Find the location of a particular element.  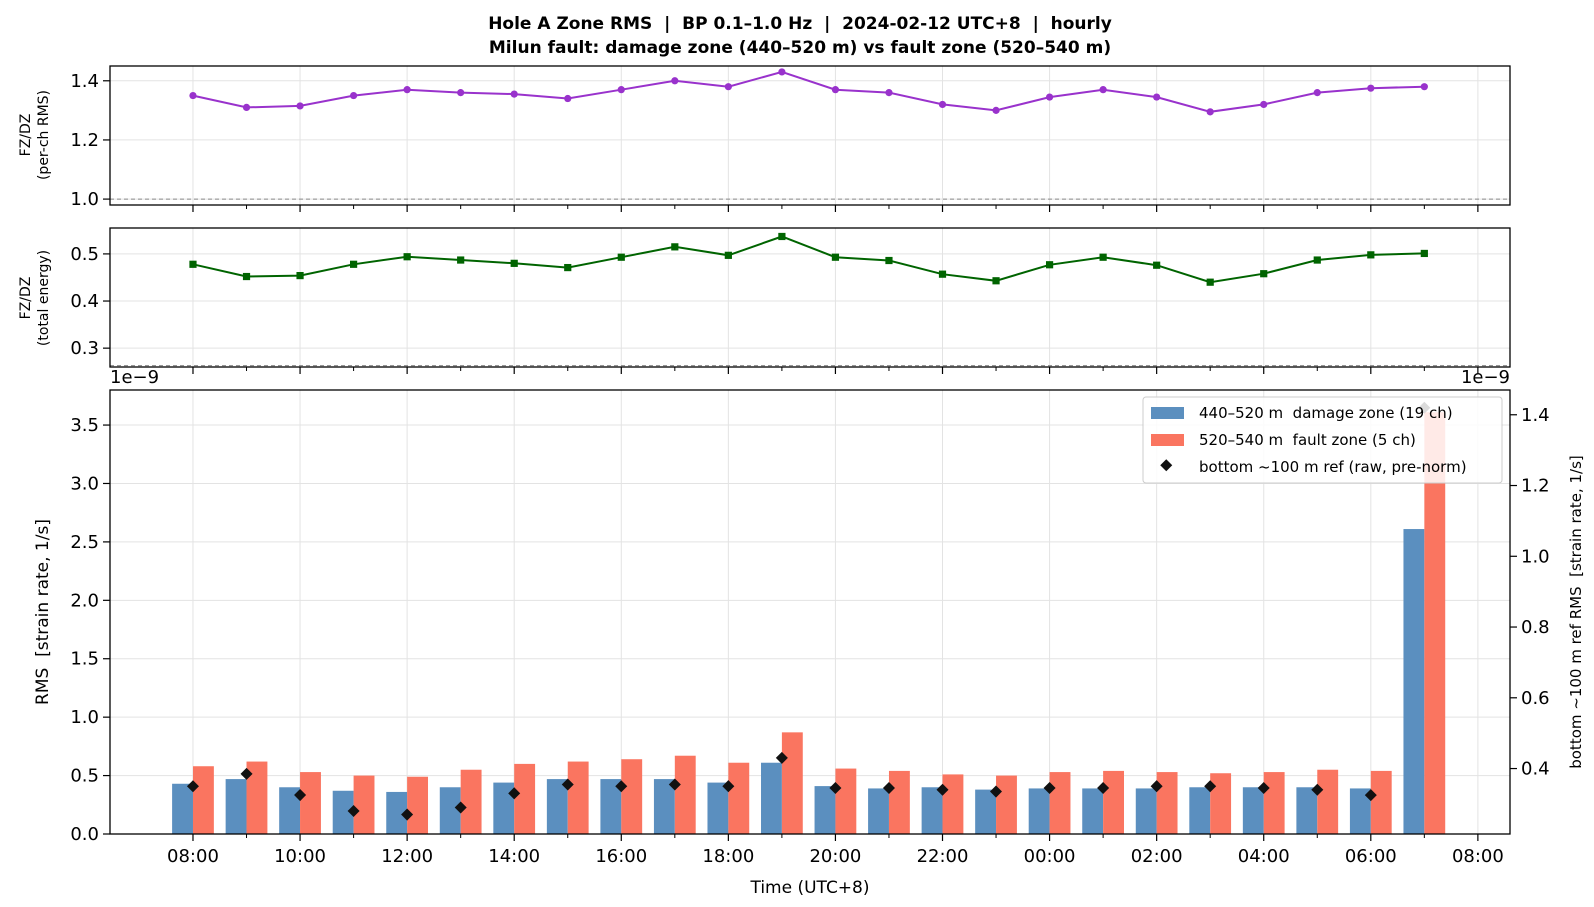

x-tick-label: 04:00 is located at coordinates (1264, 856).